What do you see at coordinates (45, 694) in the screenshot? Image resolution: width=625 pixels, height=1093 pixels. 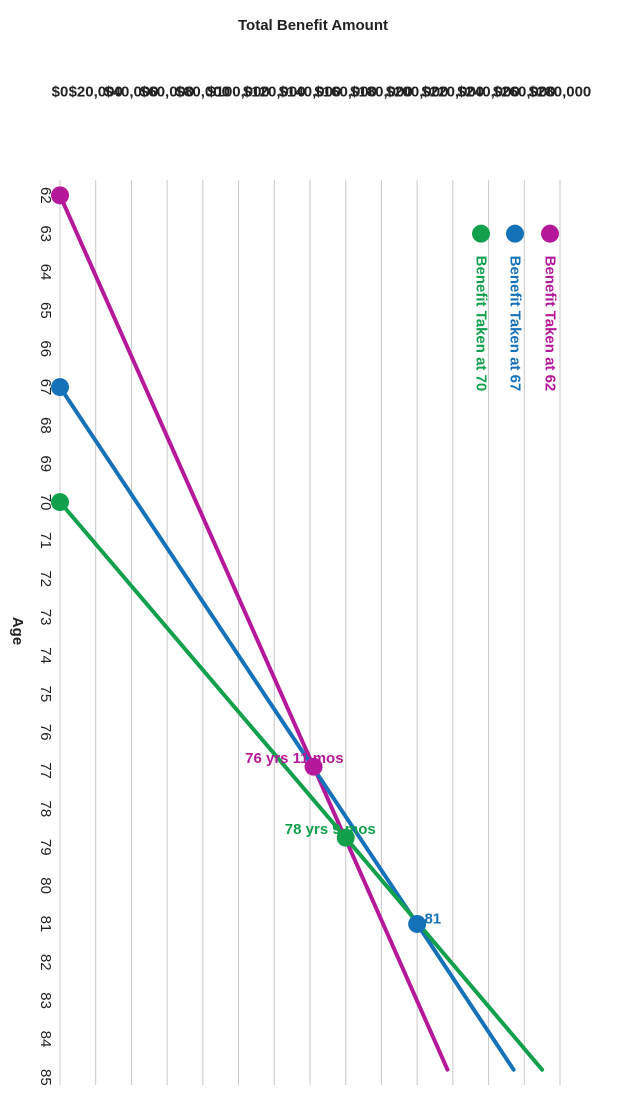 I see `x-tick-label: 75` at bounding box center [45, 694].